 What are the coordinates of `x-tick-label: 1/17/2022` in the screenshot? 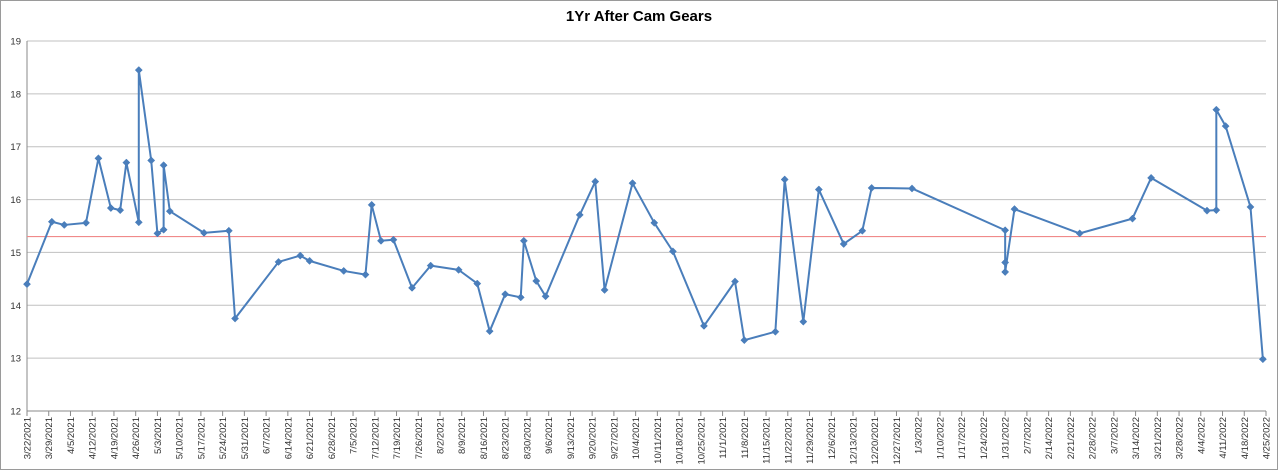 It's located at (962, 438).